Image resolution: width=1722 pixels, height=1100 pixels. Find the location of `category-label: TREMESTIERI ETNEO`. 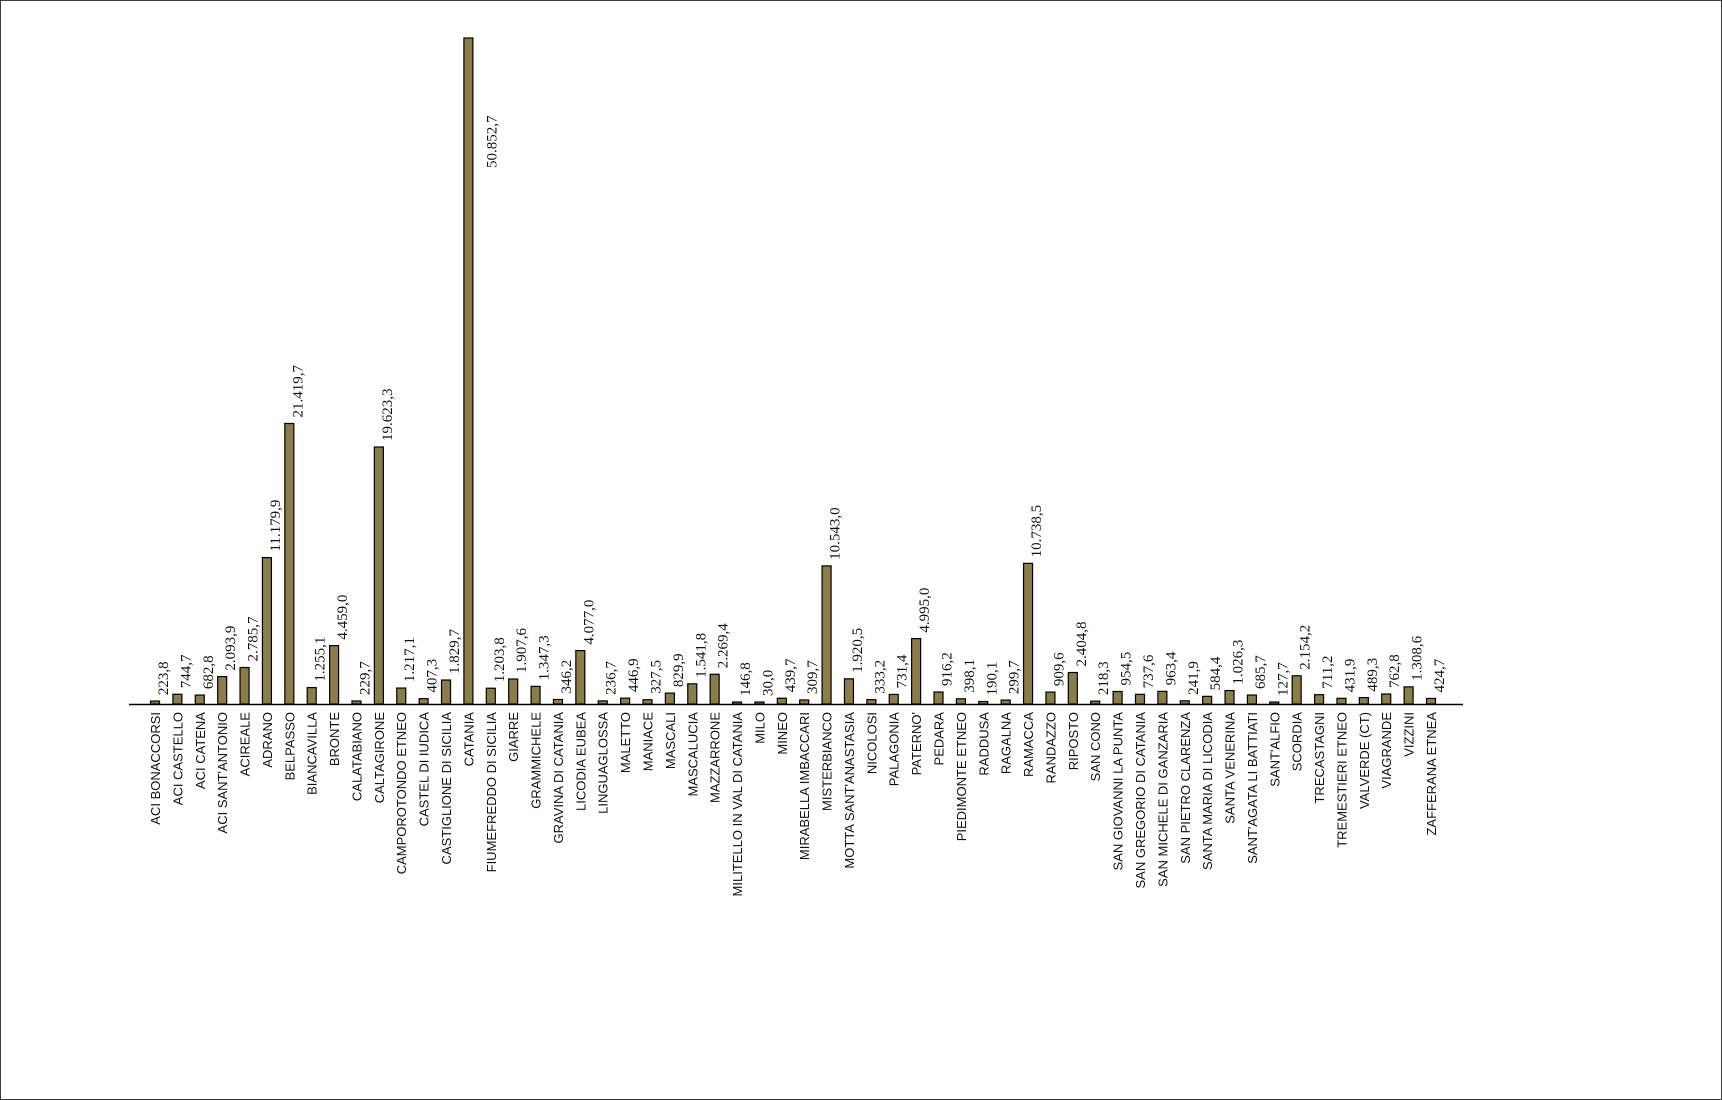

category-label: TREMESTIERI ETNEO is located at coordinates (1341, 780).